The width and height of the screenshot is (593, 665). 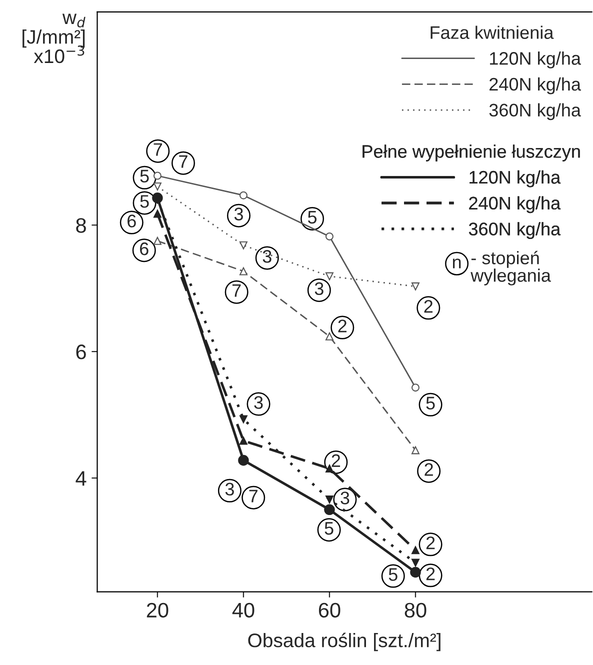 What do you see at coordinates (54, 39) in the screenshot?
I see `y-axis-title: w$_{d}$ [J/mm²] x10$^{−3}$` at bounding box center [54, 39].